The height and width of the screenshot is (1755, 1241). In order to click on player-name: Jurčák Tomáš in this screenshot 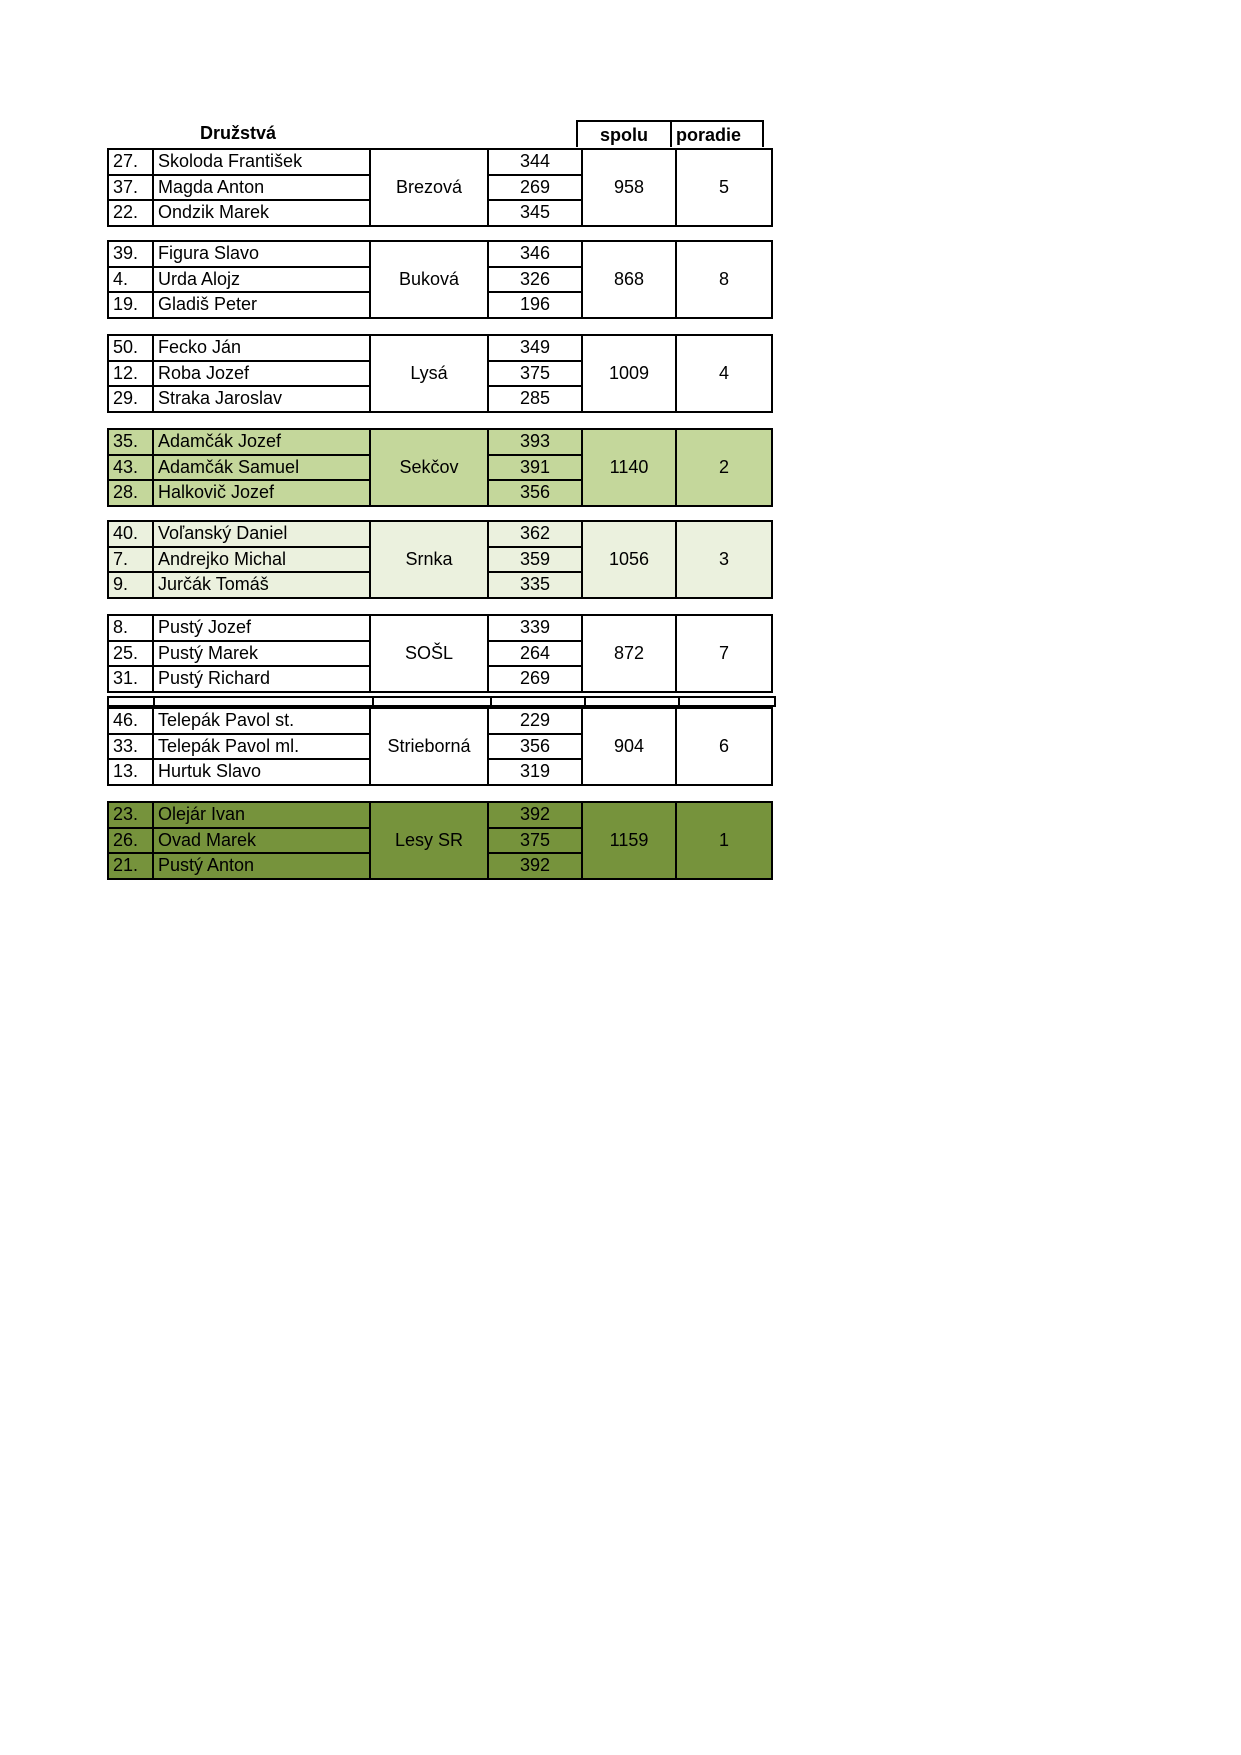, I will do `click(261, 585)`.